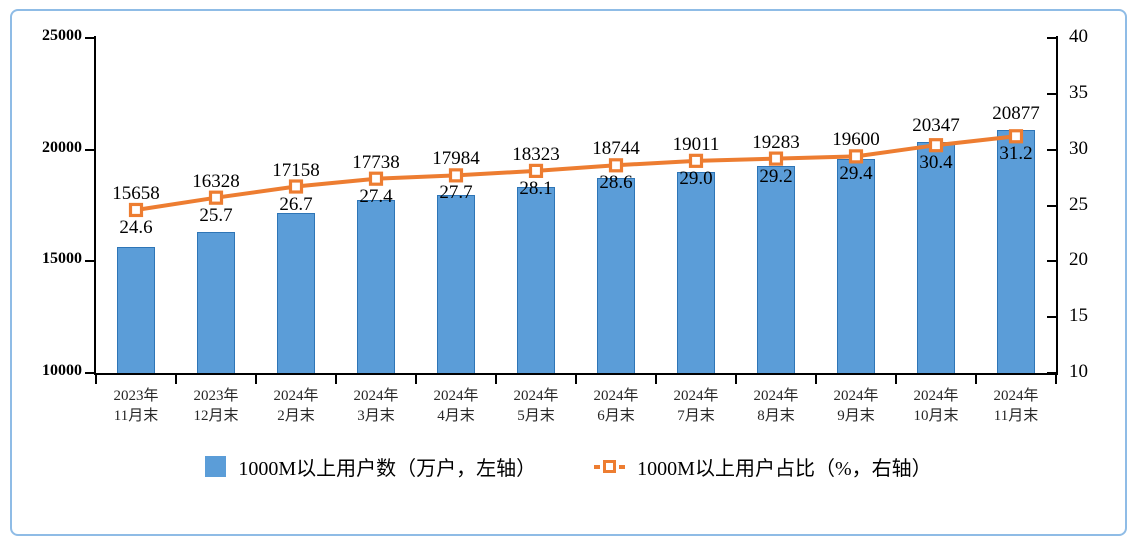 The height and width of the screenshot is (545, 1137). Describe the element at coordinates (616, 183) in the screenshot. I see `line-percent-label: 28.6` at that location.